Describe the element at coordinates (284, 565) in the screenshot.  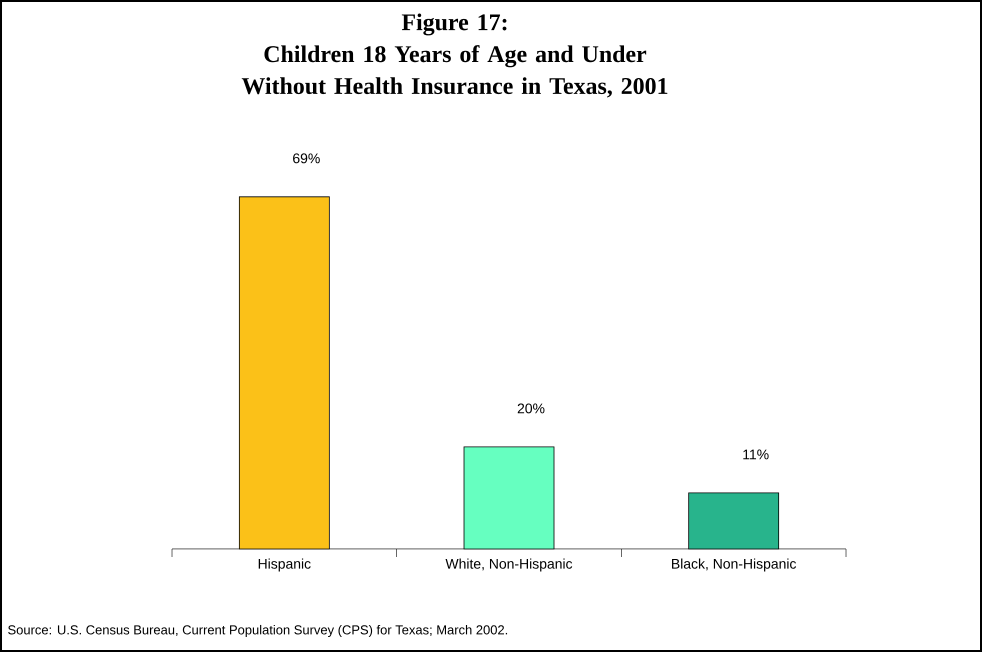
I see `x-tick-label: Hispanic` at that location.